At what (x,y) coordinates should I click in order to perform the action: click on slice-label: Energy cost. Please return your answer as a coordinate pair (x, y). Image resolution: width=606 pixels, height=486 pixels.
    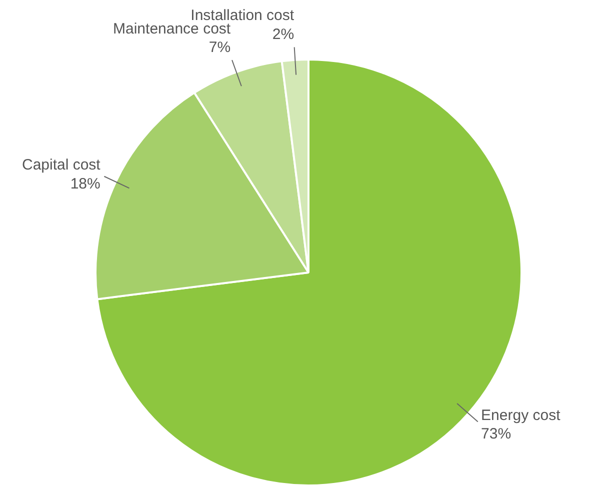
    Looking at the image, I should click on (521, 415).